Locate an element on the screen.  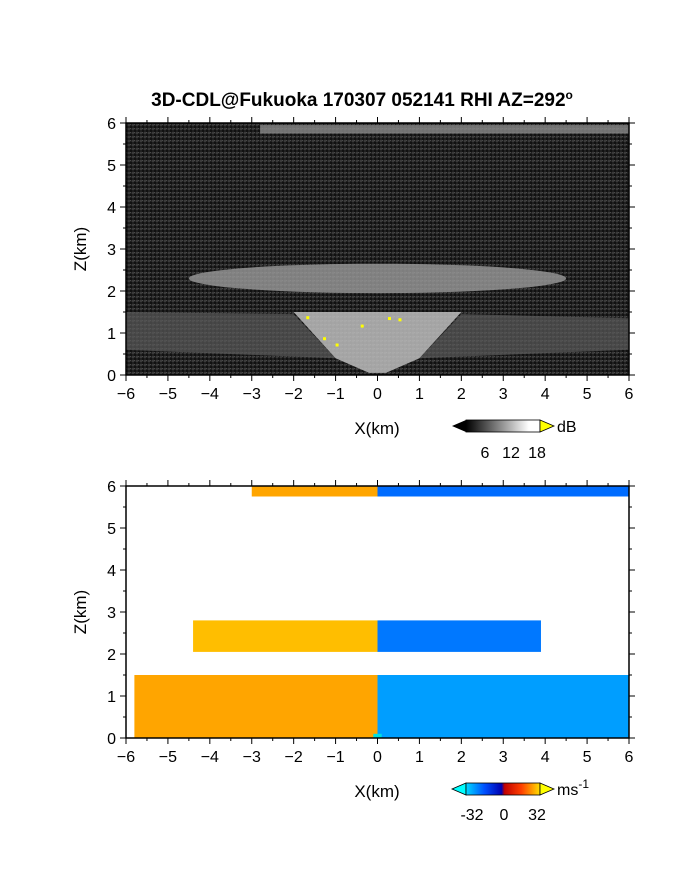
colorbar-tick: -32 is located at coordinates (471, 815).